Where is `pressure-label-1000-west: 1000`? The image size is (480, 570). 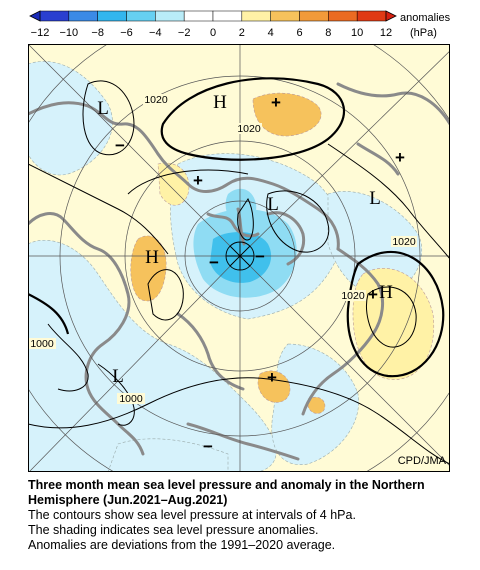 pressure-label-1000-west: 1000 is located at coordinates (42, 344).